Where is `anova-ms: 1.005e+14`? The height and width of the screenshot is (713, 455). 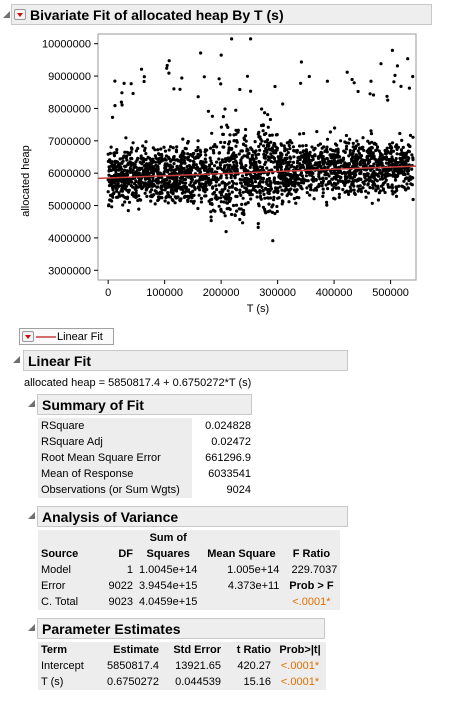
anova-ms: 1.005e+14 is located at coordinates (241, 570).